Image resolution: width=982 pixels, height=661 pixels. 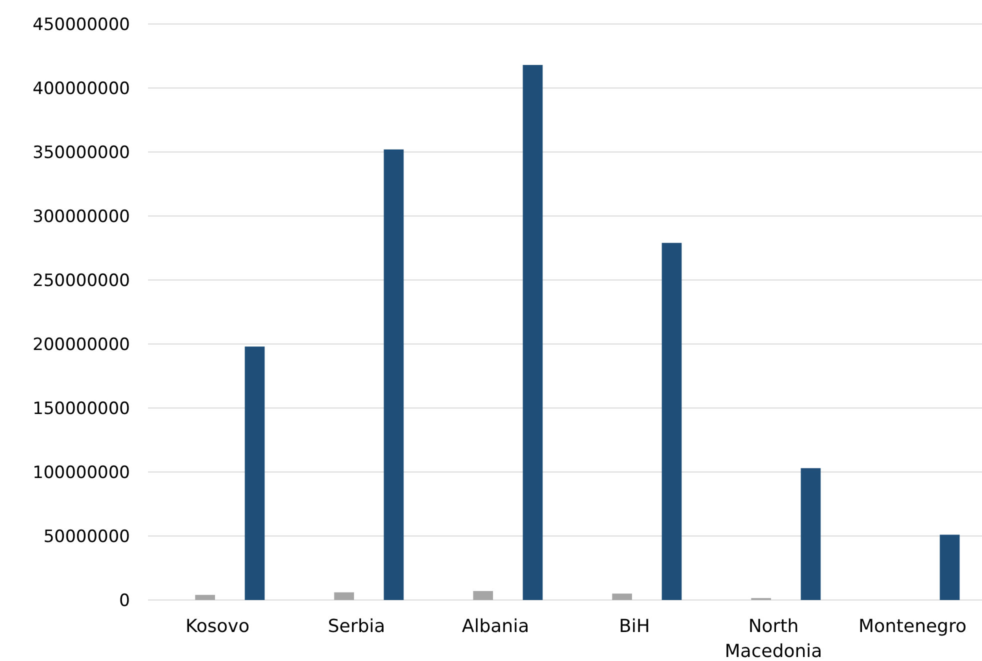 I want to click on y-tick-label: 350000000, so click(x=81, y=152).